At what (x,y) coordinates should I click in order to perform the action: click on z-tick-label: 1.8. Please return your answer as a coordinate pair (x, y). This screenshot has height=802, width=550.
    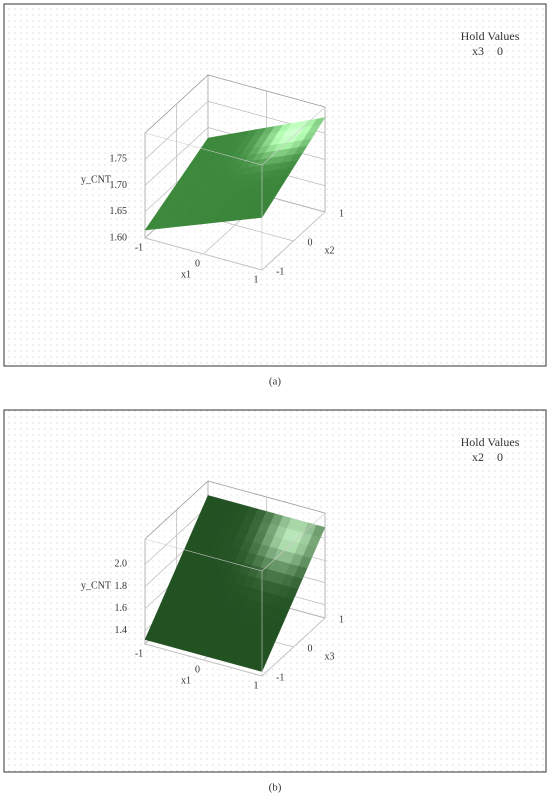
    Looking at the image, I should click on (121, 586).